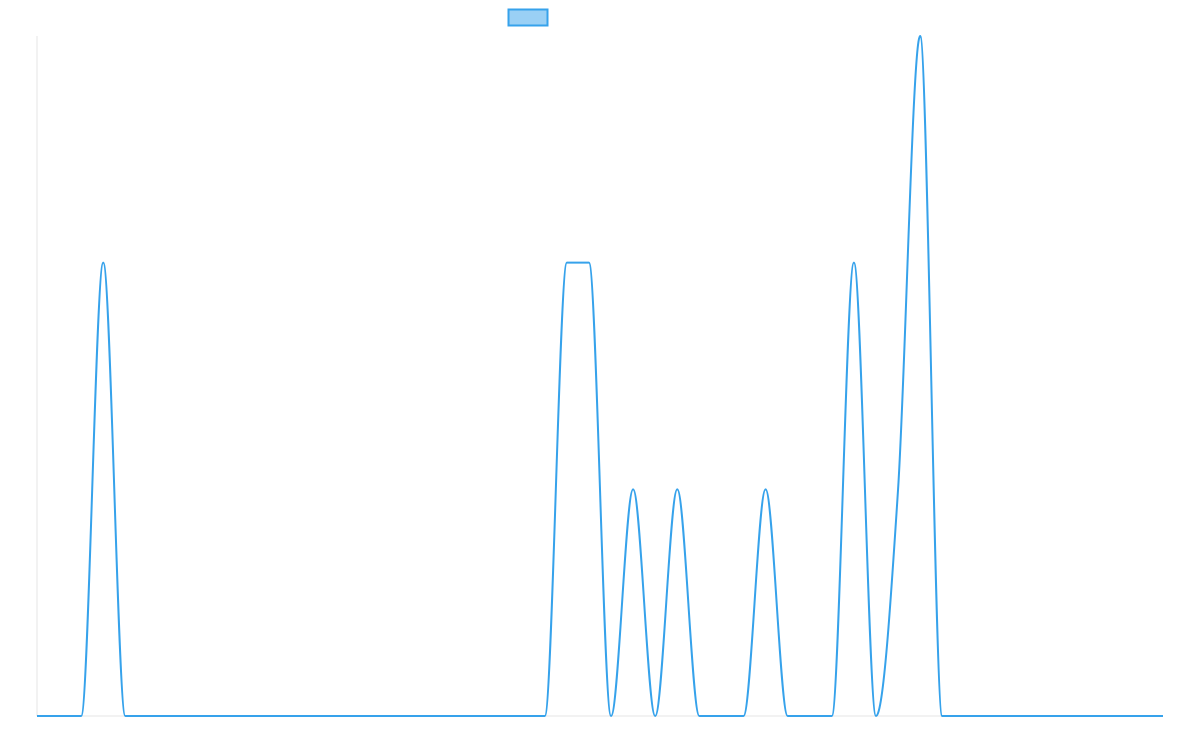  I want to click on legend-swatch, so click(528, 17).